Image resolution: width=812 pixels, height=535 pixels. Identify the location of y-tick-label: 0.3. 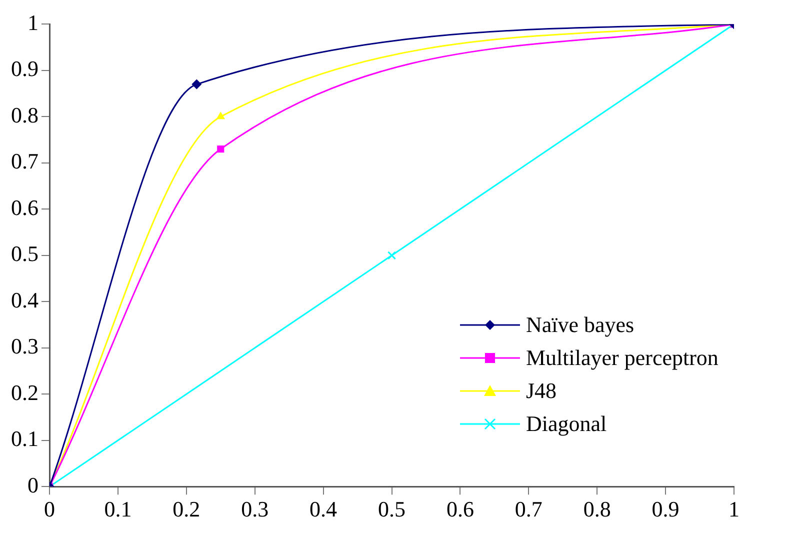
(24, 346).